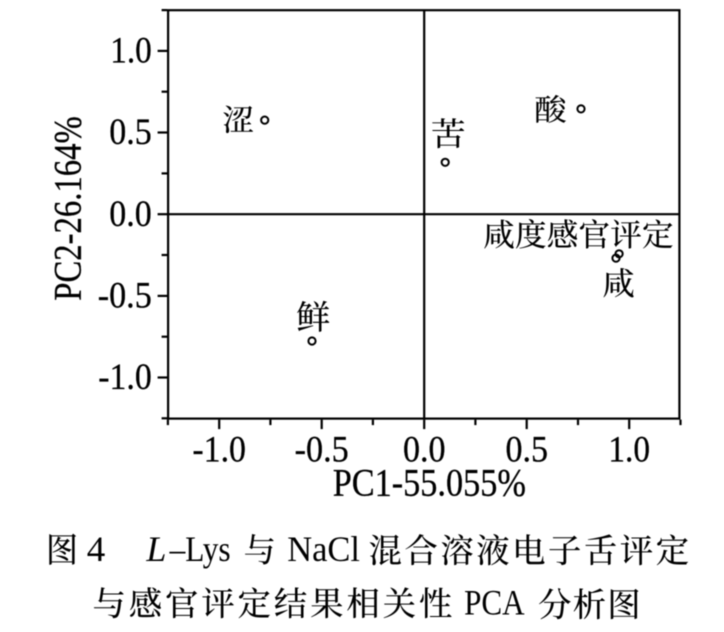 Image resolution: width=724 pixels, height=632 pixels. I want to click on svg-text: PCA, so click(494, 603).